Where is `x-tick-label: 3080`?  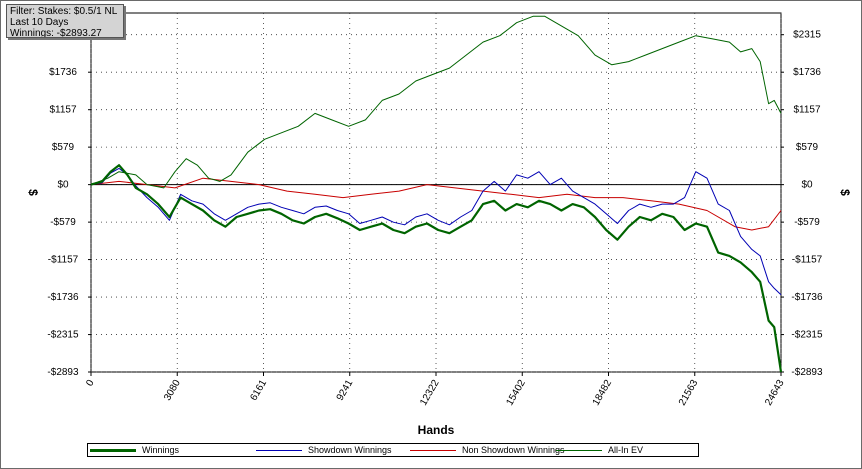
x-tick-label: 3080 is located at coordinates (172, 390).